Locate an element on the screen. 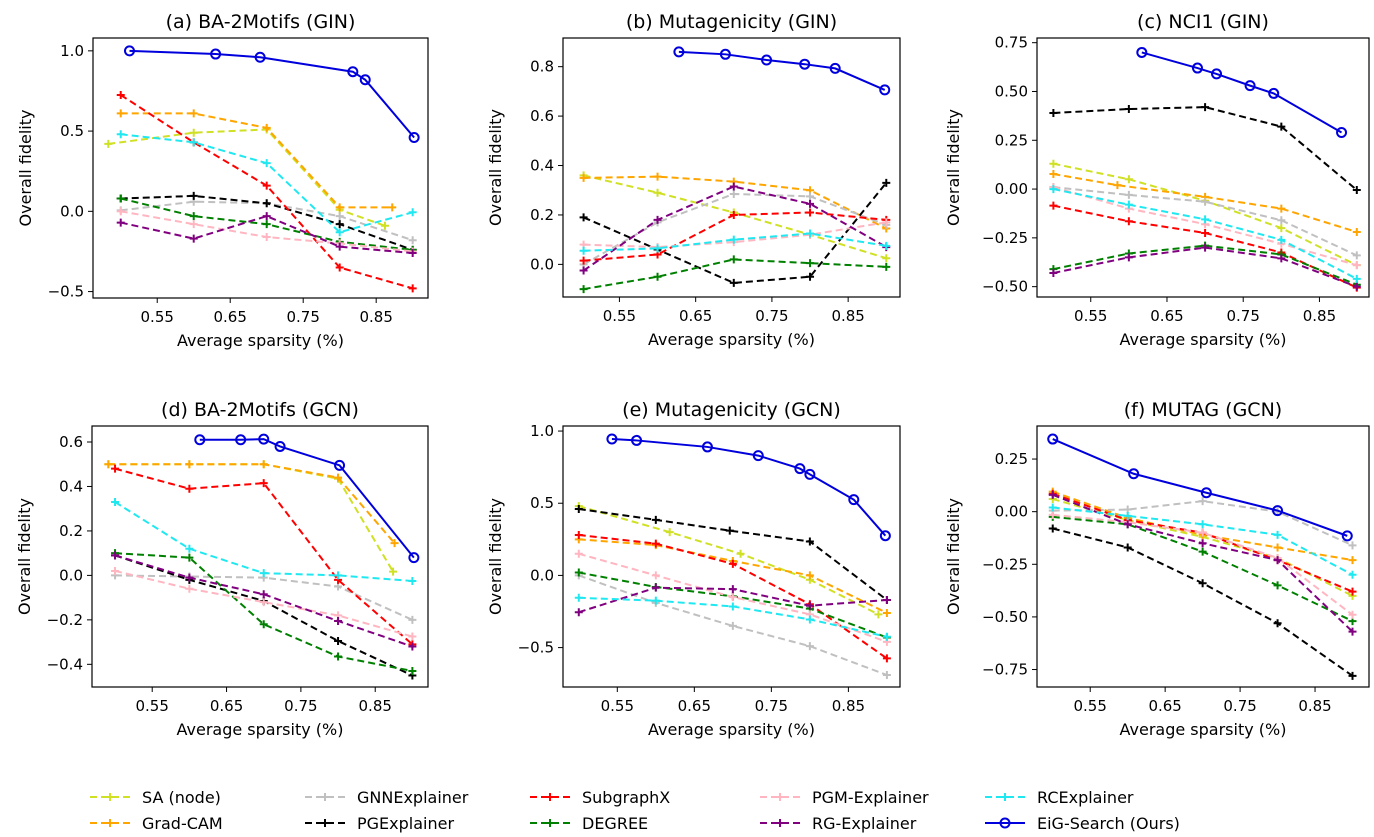  series-grad-cam is located at coordinates (256, 160).